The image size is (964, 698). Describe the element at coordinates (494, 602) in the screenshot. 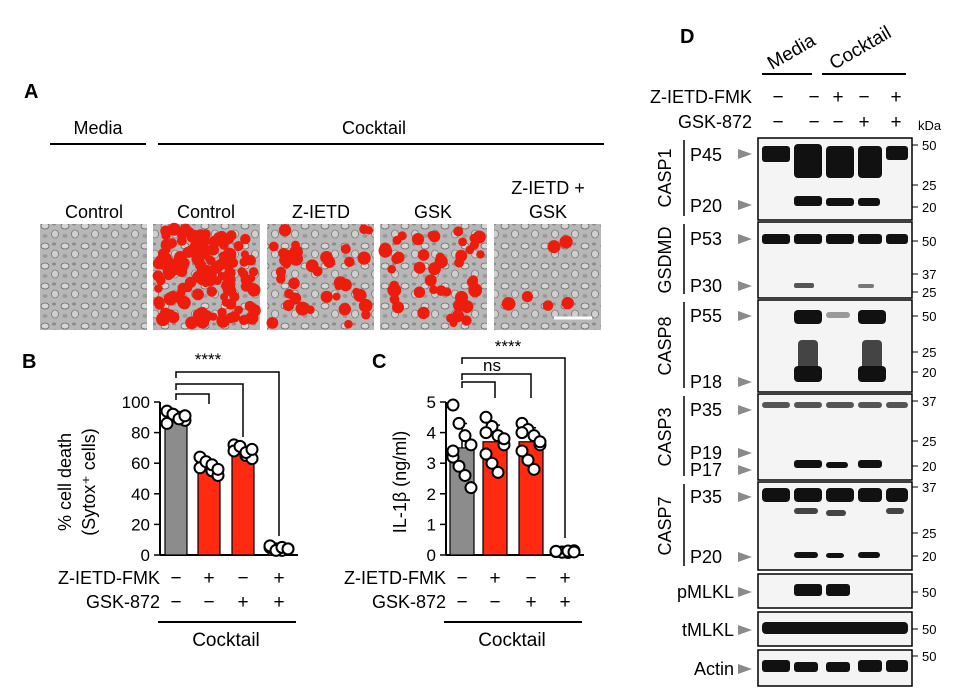

I see `panel-c-sign-2-2: −` at that location.